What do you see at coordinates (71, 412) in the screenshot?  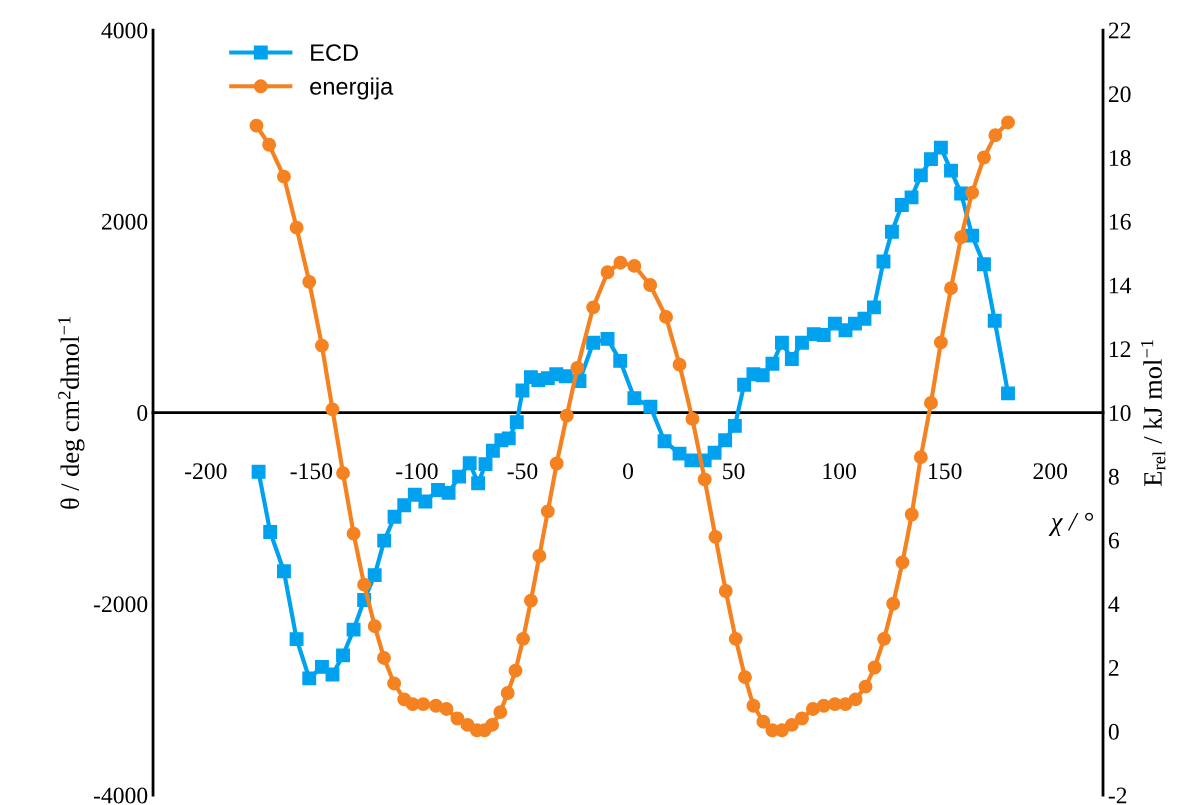 I see `y-axis-title: θ / deg cm$^{2}$dmol$^{−1}$` at bounding box center [71, 412].